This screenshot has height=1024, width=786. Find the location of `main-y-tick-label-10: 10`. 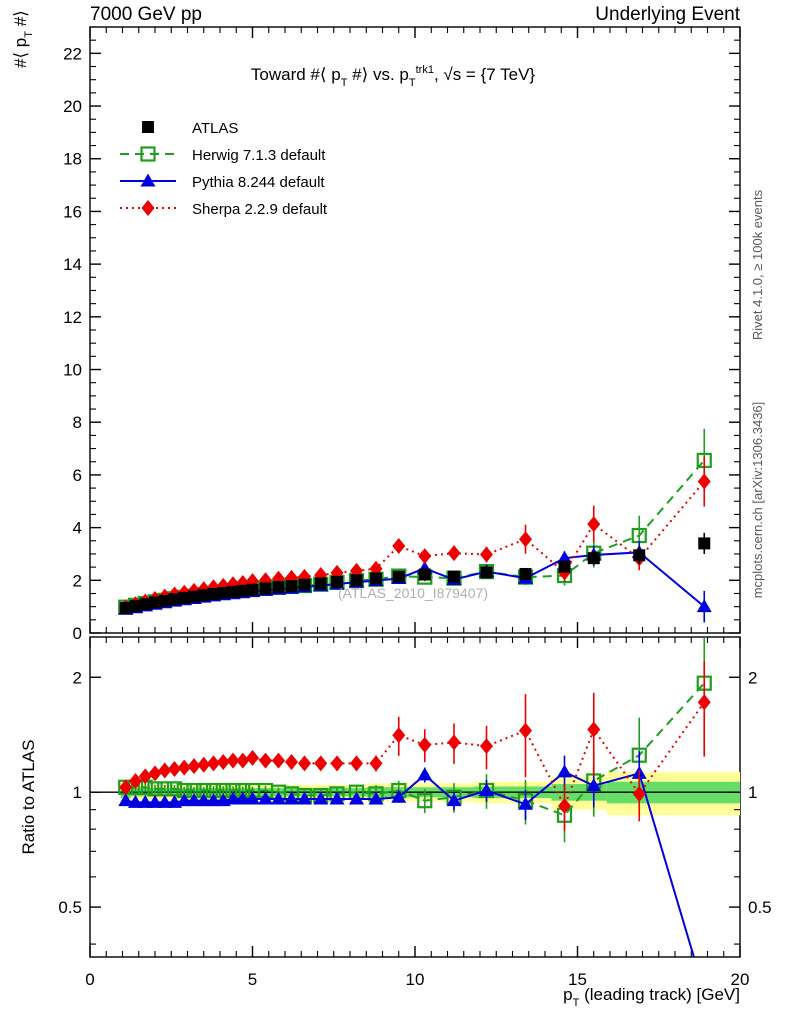

main-y-tick-label-10: 10 is located at coordinates (72, 370).